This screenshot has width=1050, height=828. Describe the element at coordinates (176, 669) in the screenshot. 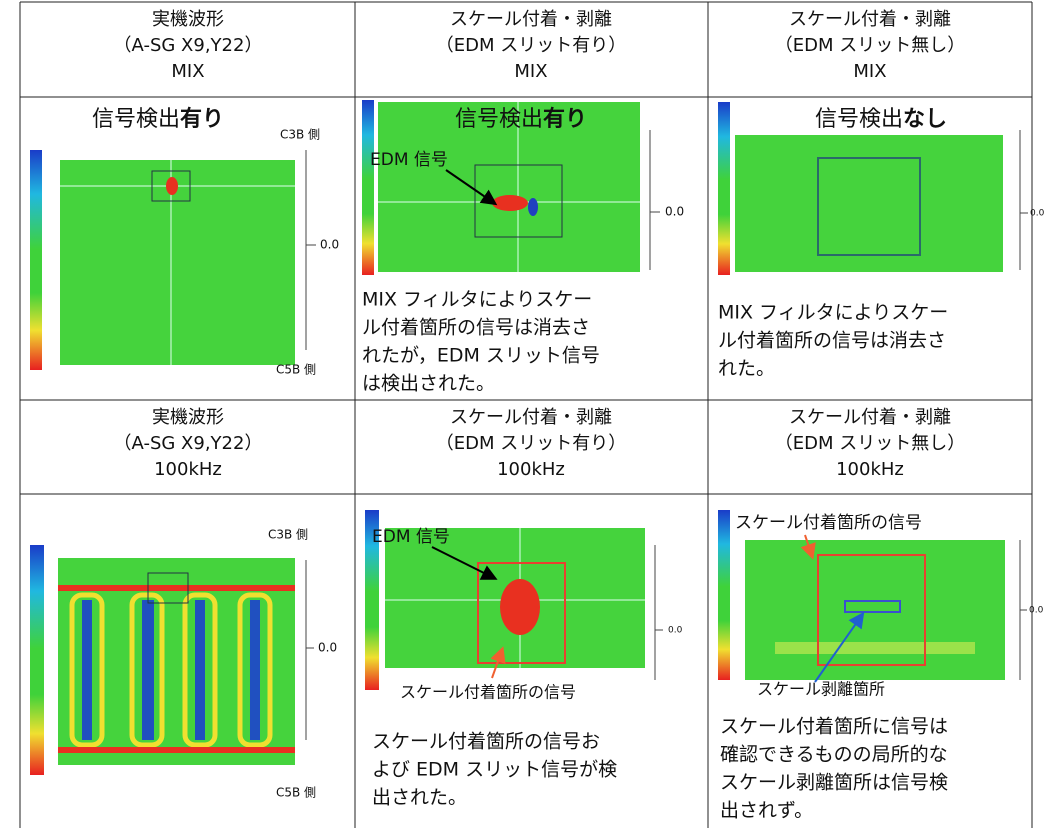

I see `stripe-pattern` at that location.